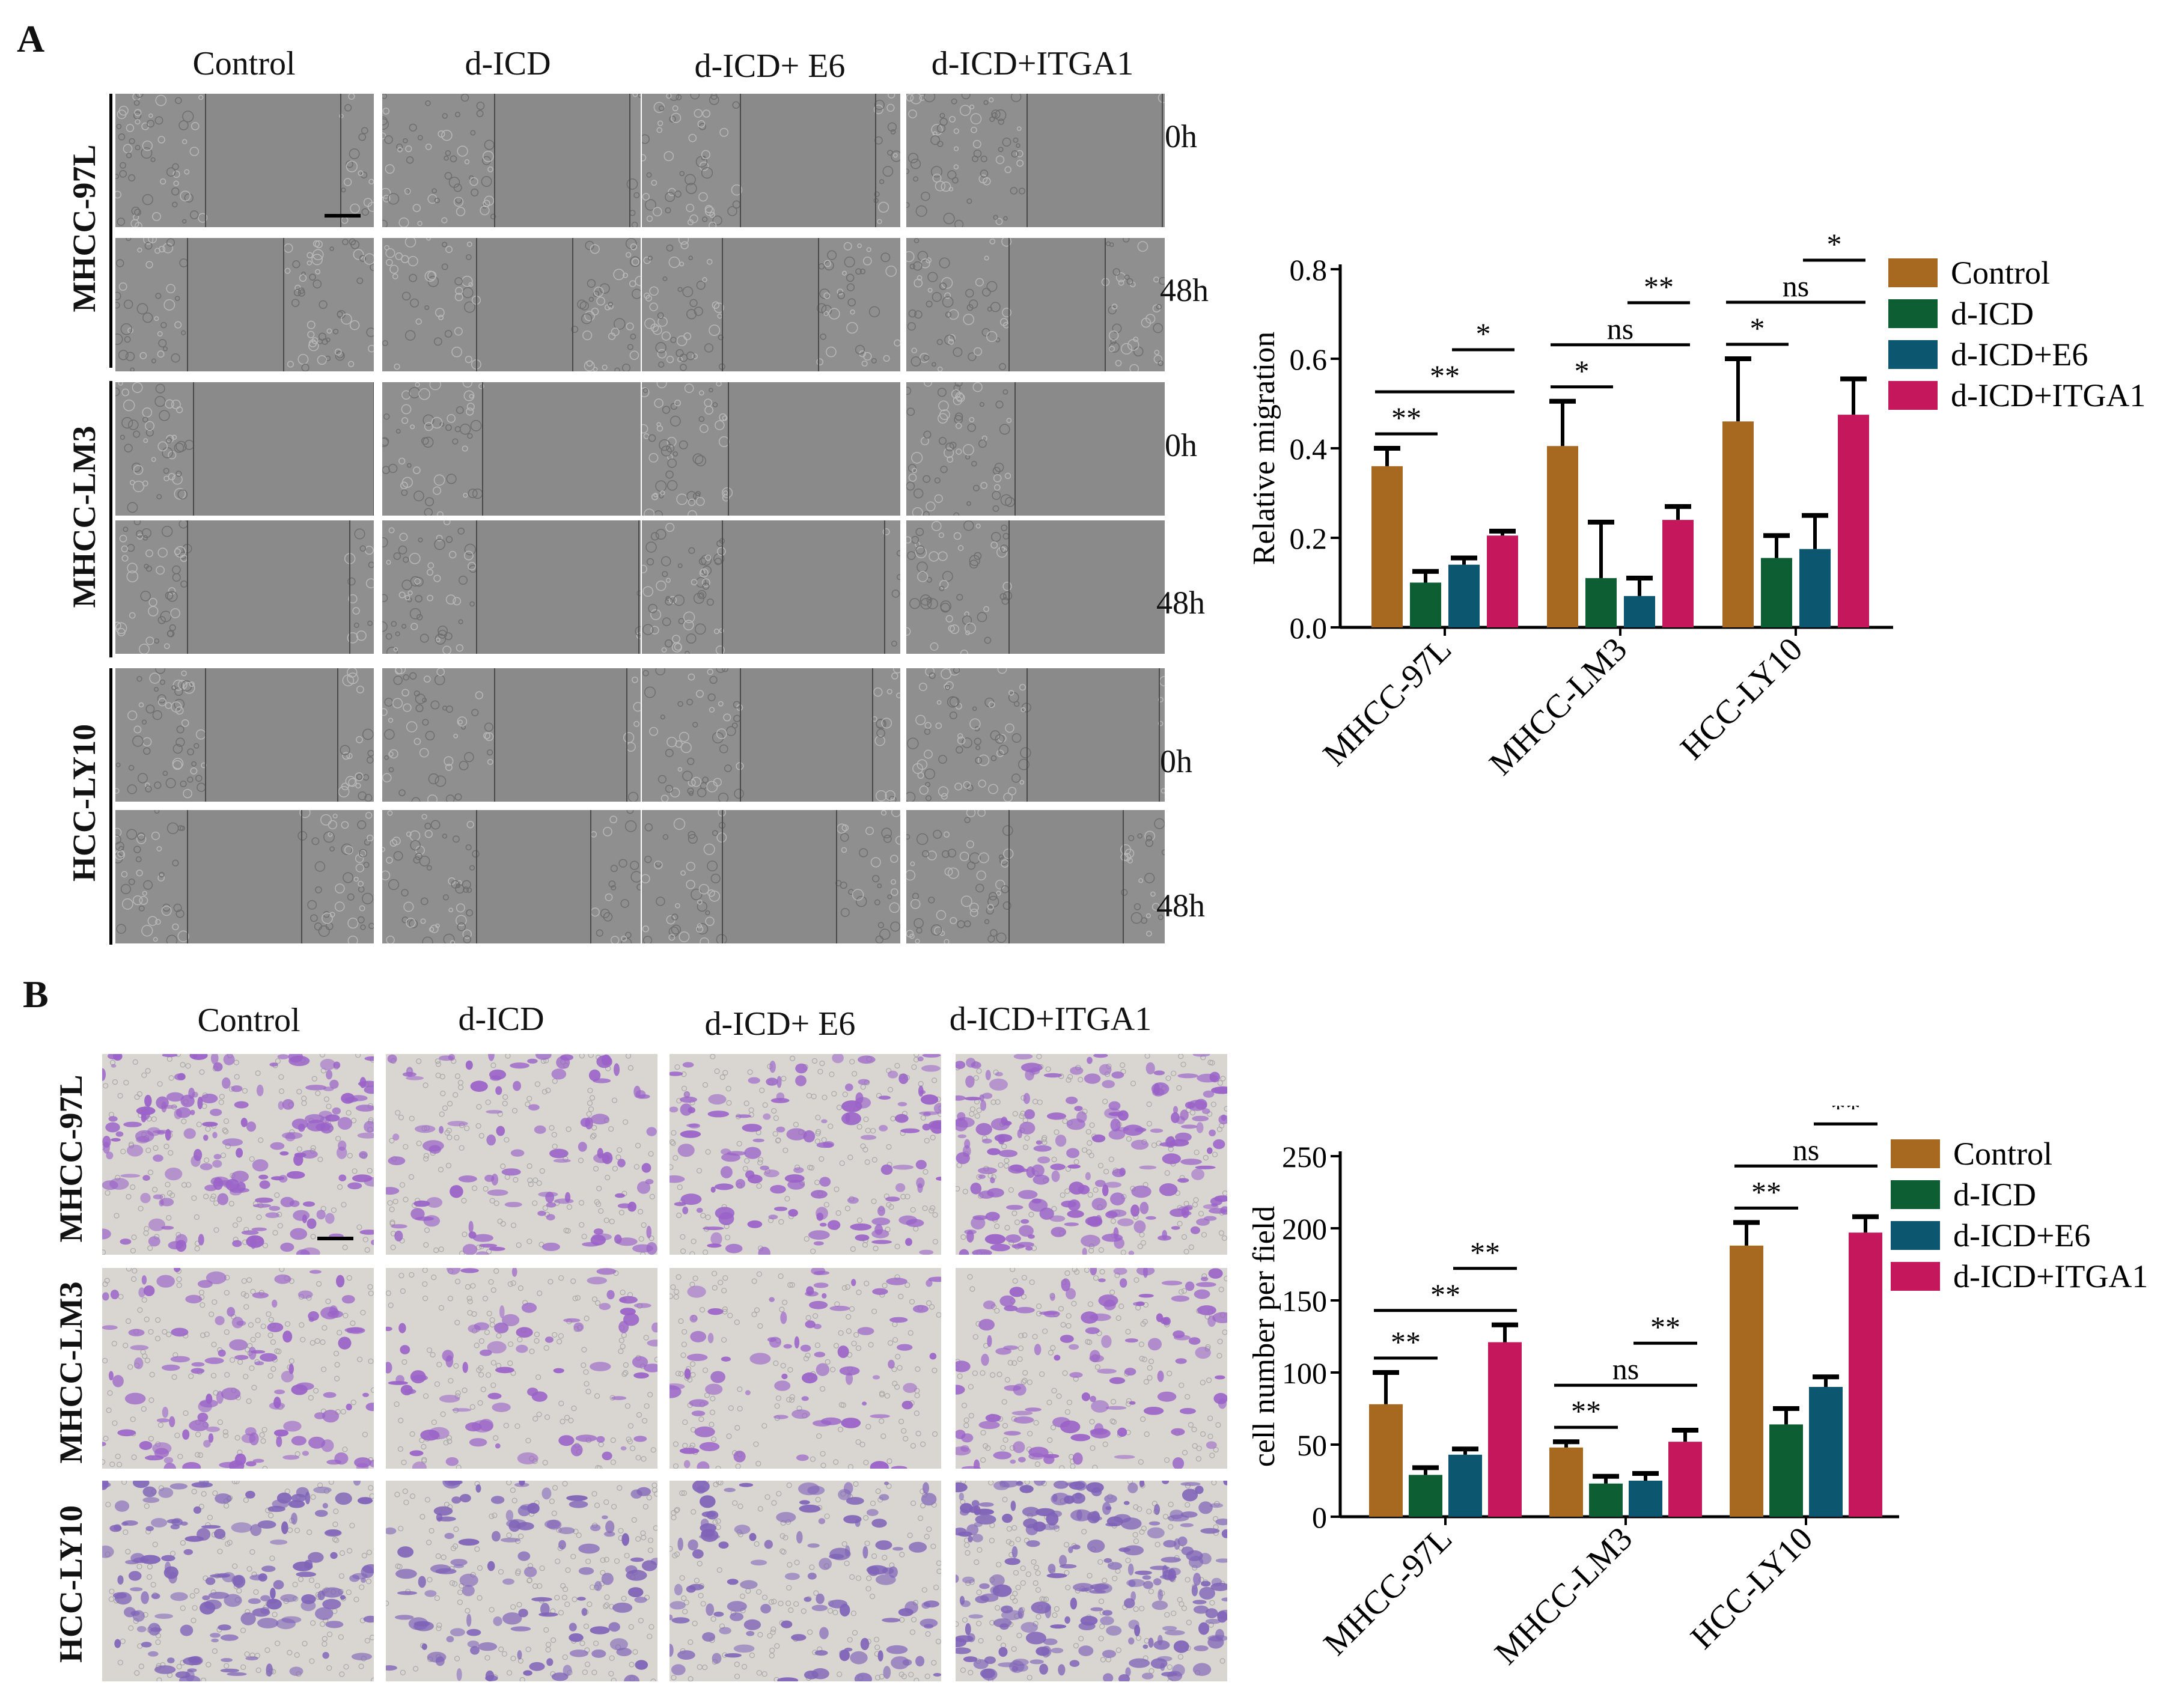  What do you see at coordinates (71, 1584) in the screenshot?
I see `panel-b-row-label: HCC-LY10` at bounding box center [71, 1584].